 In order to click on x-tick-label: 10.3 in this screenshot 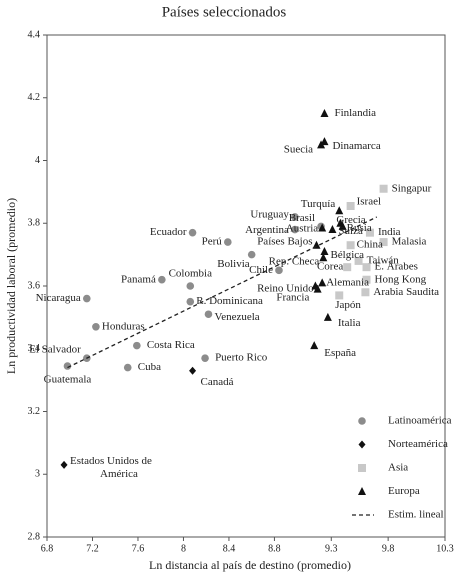, I will do `click(445, 548)`.